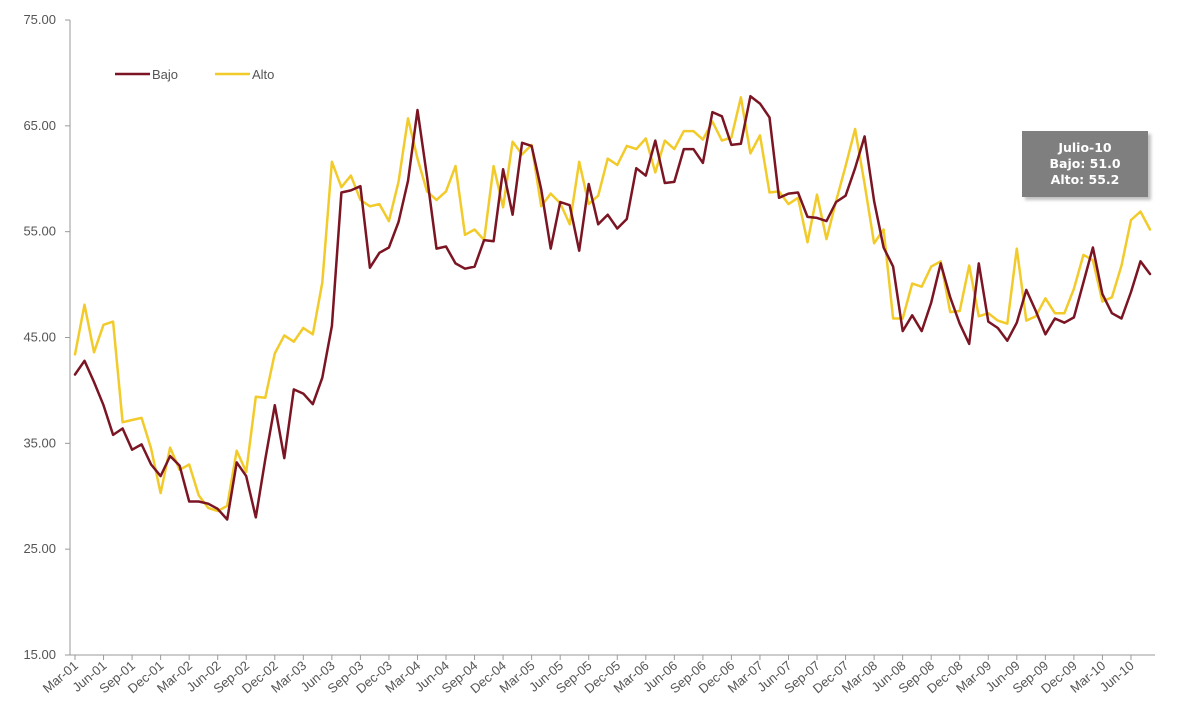  I want to click on data-tooltip: Julio-10 Bajo: 51.0 Alto: 55.2, so click(1085, 164).